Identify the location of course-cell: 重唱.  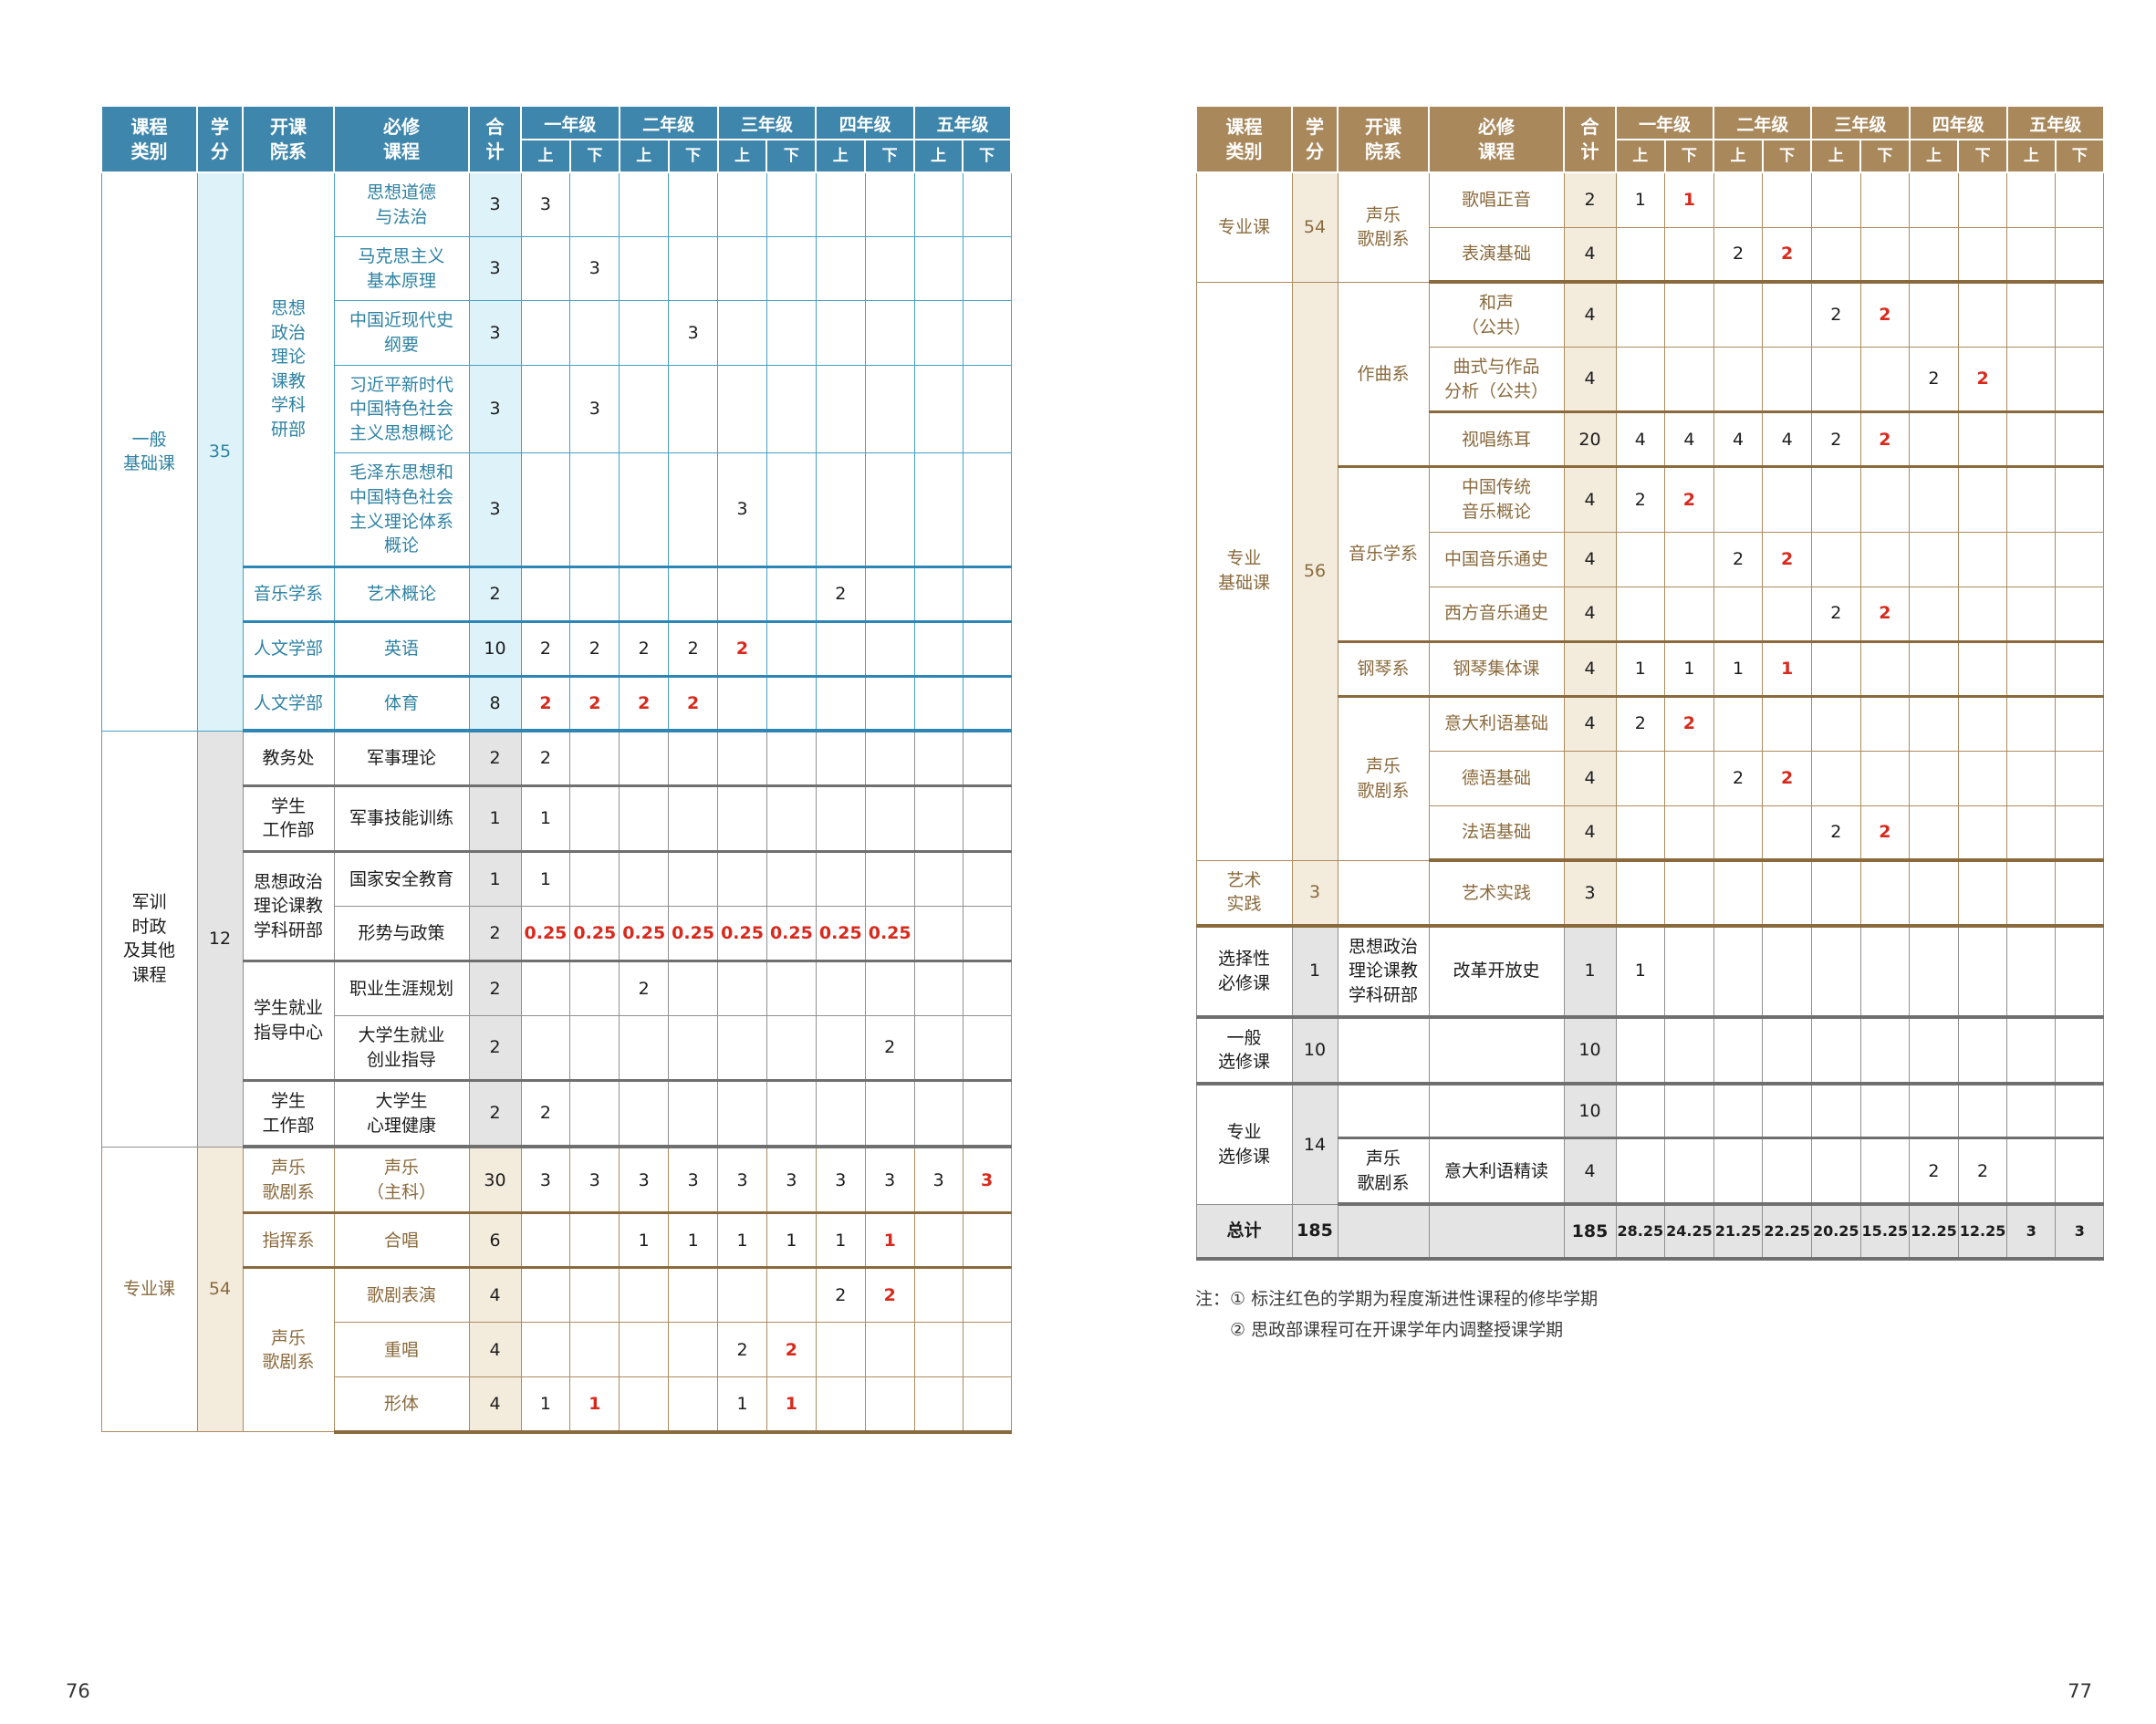
(402, 1350).